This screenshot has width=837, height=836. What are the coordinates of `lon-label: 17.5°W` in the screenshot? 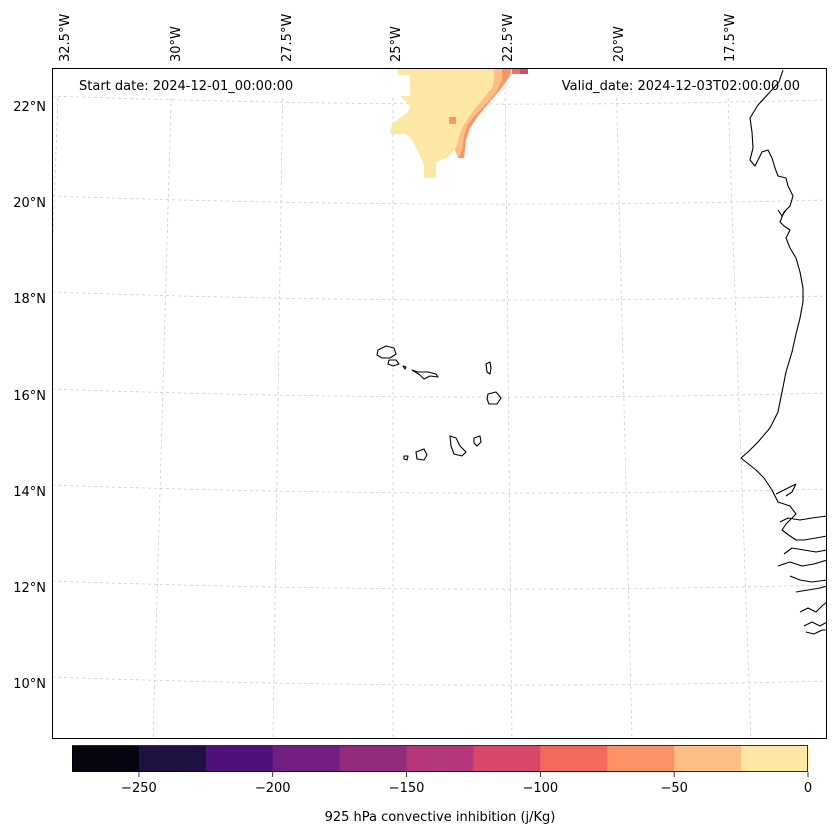 It's located at (730, 38).